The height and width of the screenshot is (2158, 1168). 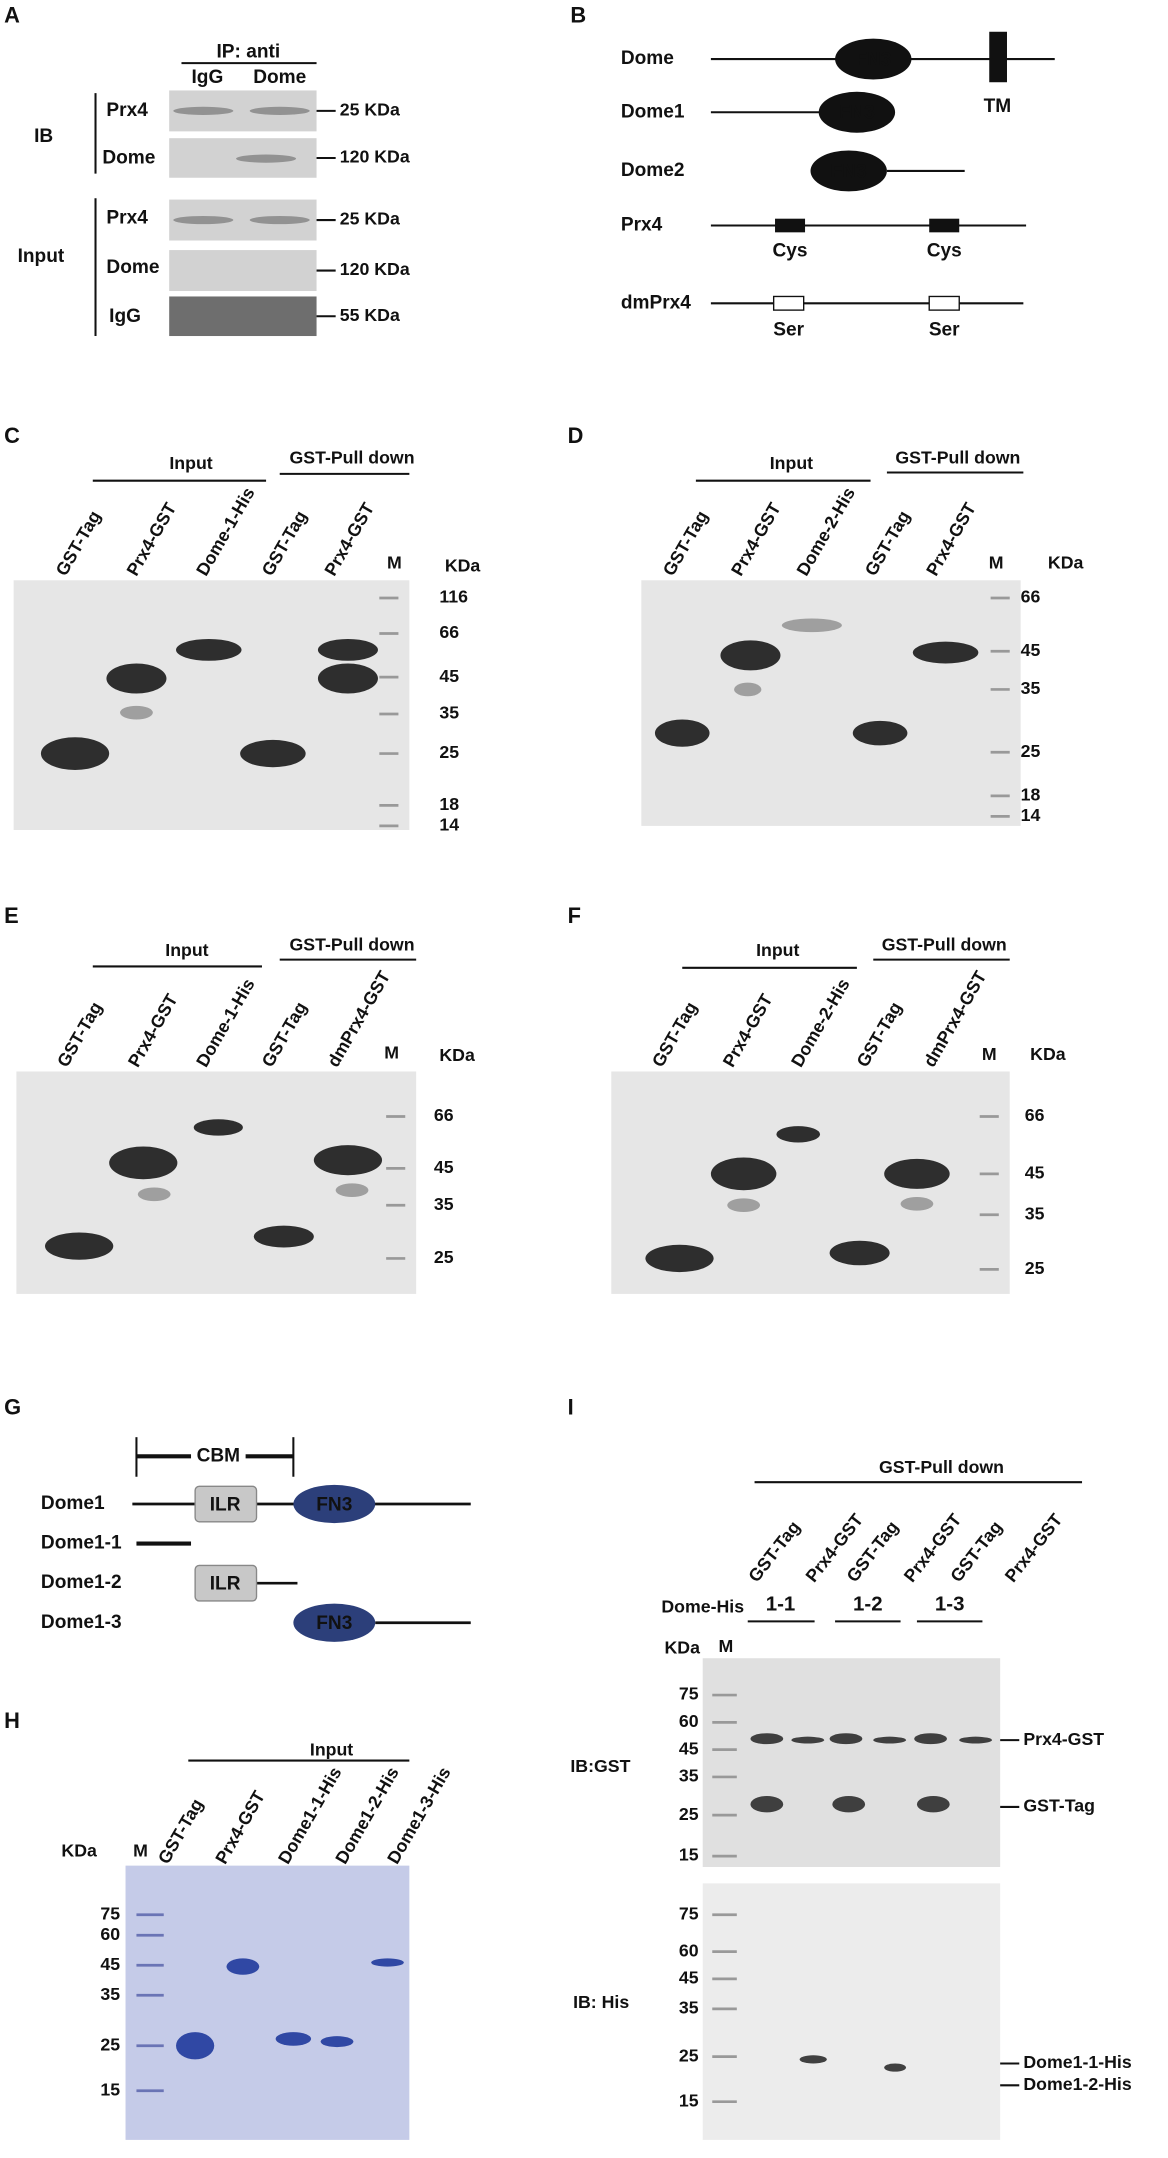 I want to click on cys-site, so click(x=790, y=225).